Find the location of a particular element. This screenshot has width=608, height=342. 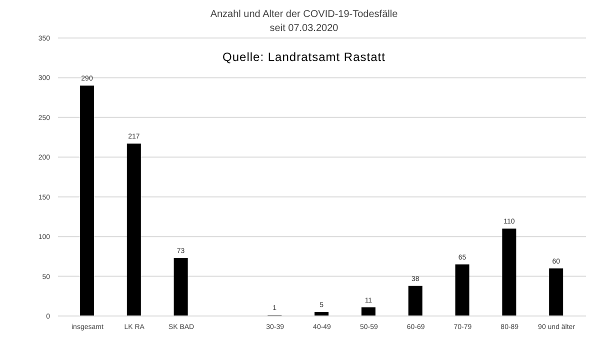

chart-subtitle: seit 07.03.2020 is located at coordinates (304, 29).